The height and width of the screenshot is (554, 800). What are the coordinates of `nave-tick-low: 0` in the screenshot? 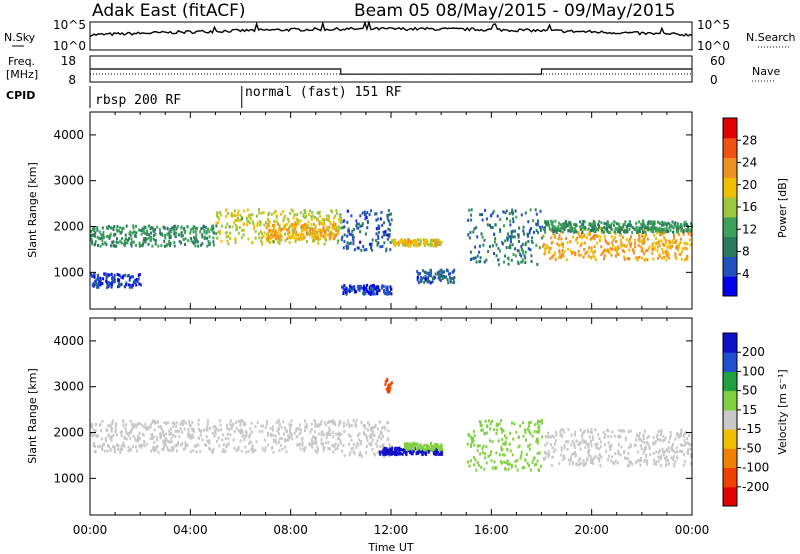 It's located at (714, 80).